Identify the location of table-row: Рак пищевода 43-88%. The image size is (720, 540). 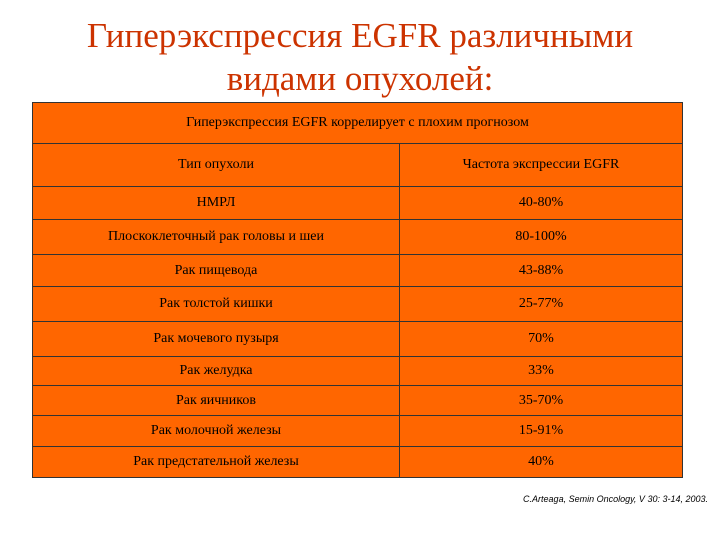
(357, 270).